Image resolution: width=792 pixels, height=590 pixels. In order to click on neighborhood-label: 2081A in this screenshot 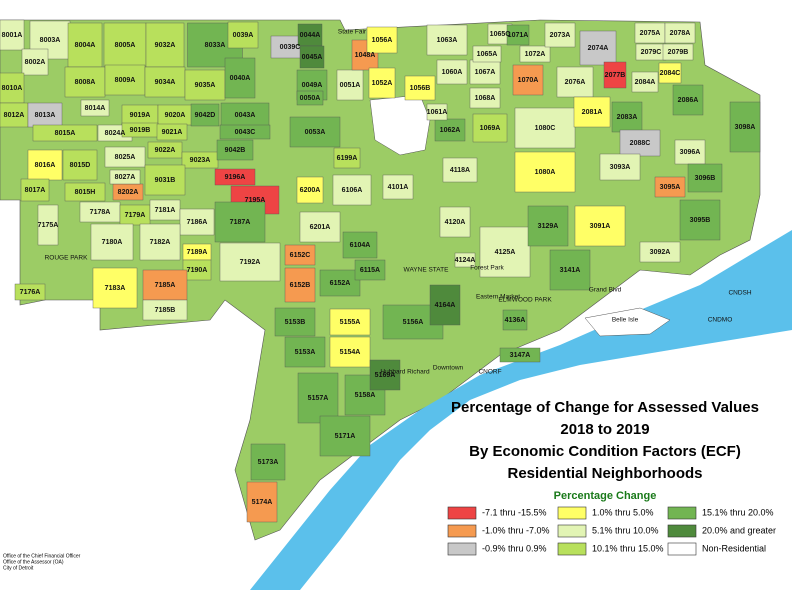, I will do `click(592, 112)`.